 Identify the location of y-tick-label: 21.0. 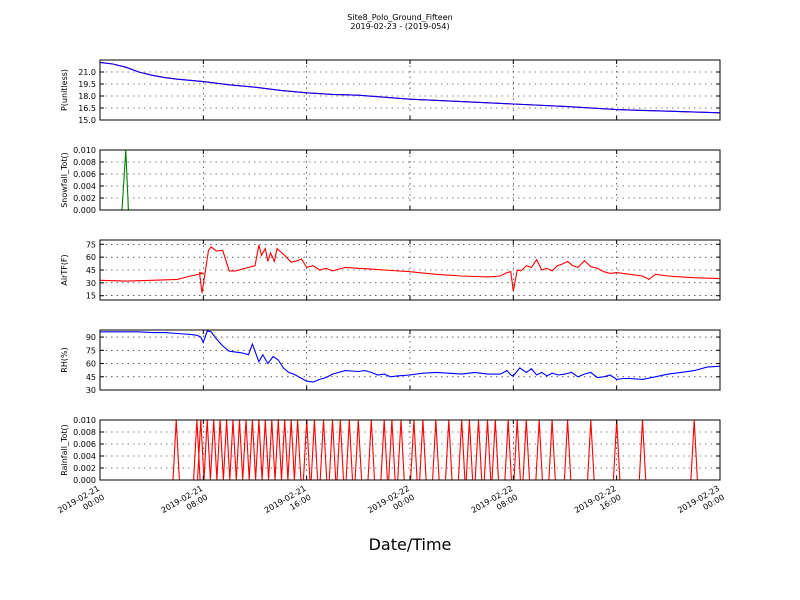
(87, 72).